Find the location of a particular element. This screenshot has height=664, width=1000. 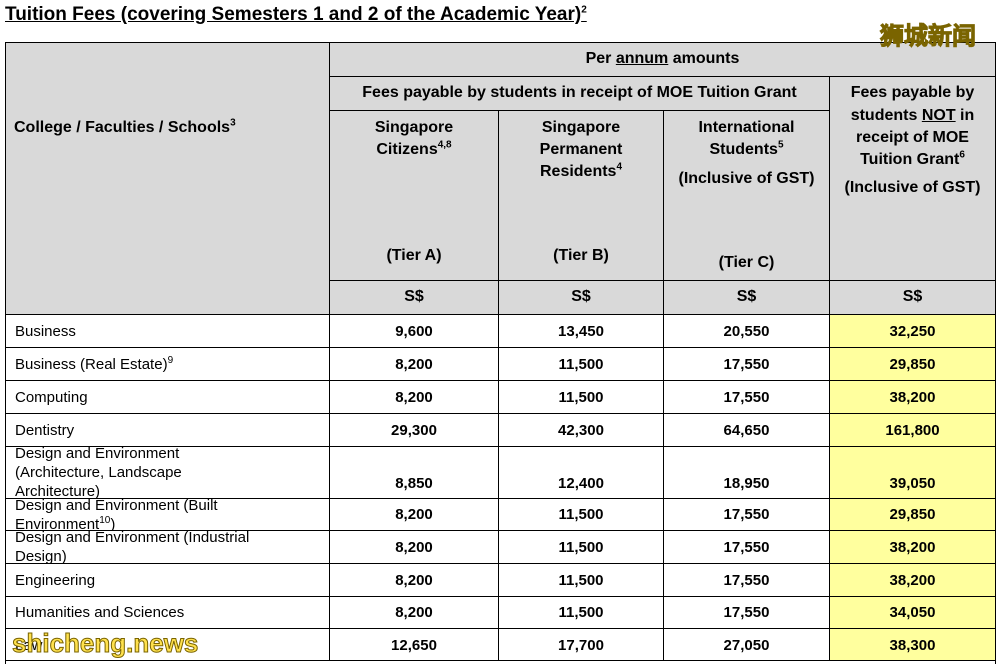

fee-cell: 42,300 is located at coordinates (581, 430).